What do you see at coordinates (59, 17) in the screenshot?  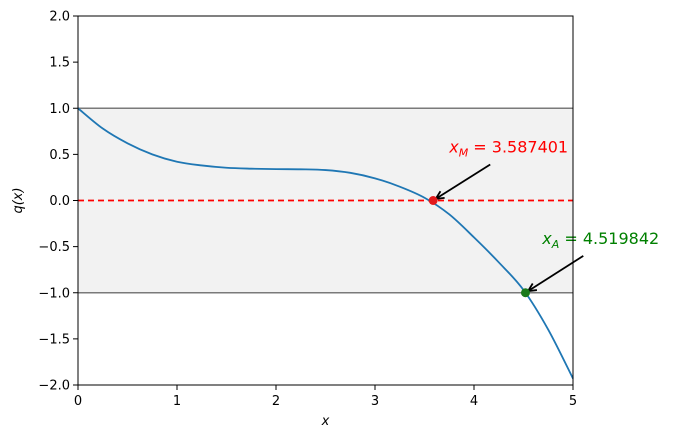 I see `y-tick-label: 2.0` at bounding box center [59, 17].